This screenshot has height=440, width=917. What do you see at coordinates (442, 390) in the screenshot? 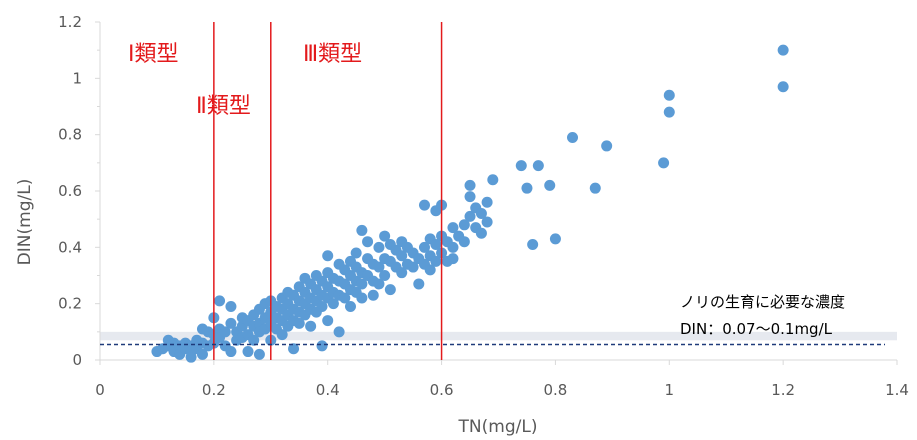
I see `x-tick-label: 0.6` at bounding box center [442, 390].